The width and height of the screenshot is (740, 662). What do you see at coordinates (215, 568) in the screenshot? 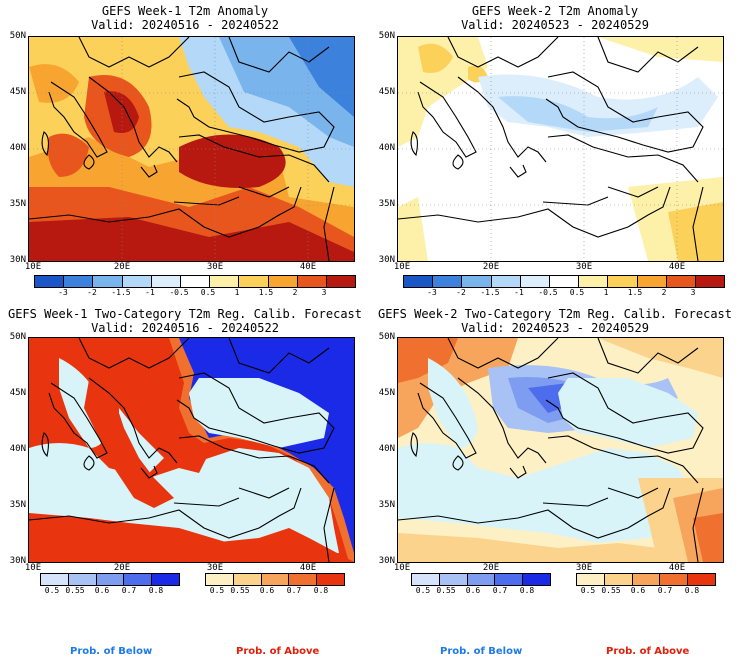
I see `lon-label-30e: 30E` at bounding box center [215, 568].